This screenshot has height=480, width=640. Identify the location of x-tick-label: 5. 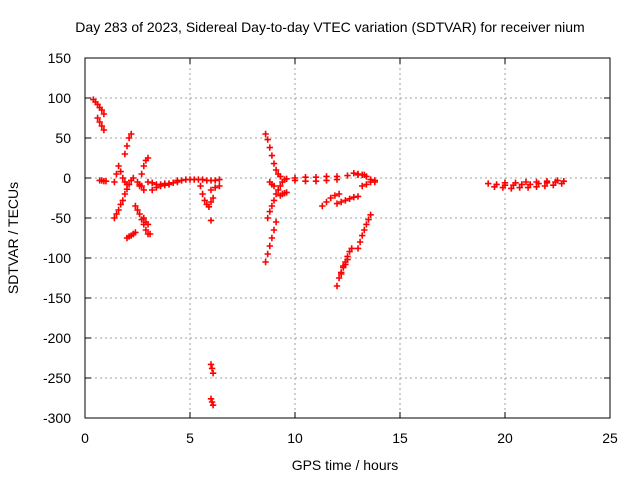
(190, 438).